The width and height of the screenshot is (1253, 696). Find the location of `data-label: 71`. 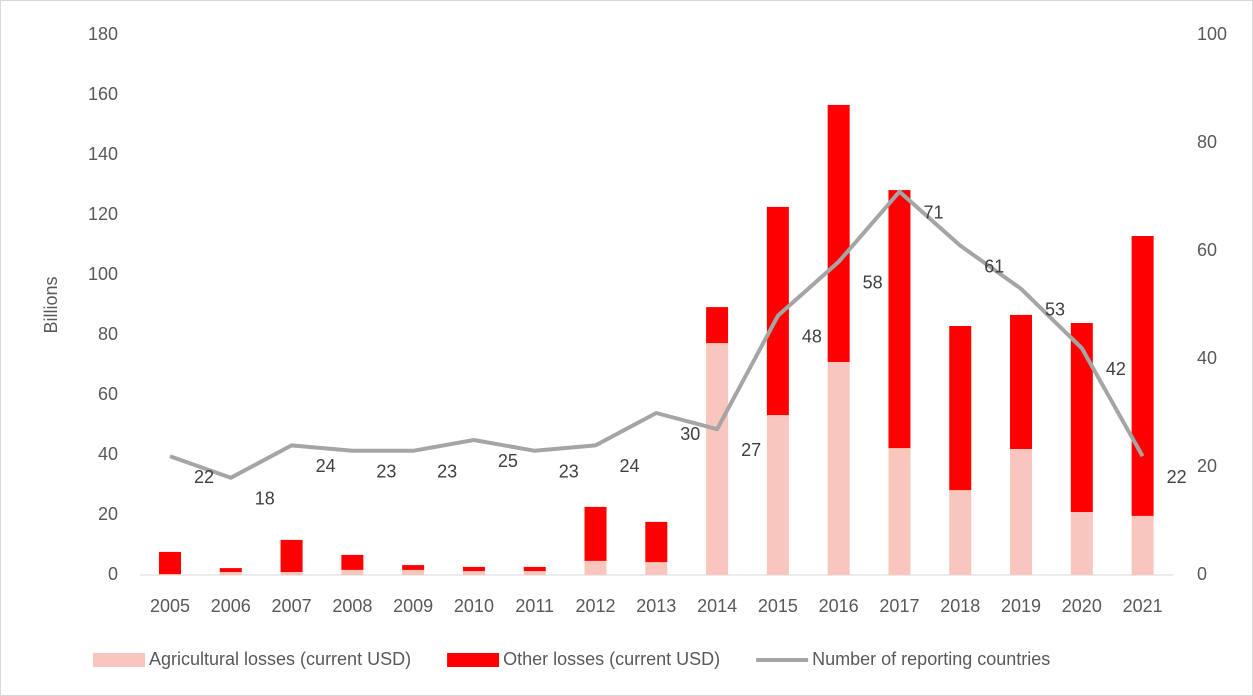

data-label: 71 is located at coordinates (933, 212).